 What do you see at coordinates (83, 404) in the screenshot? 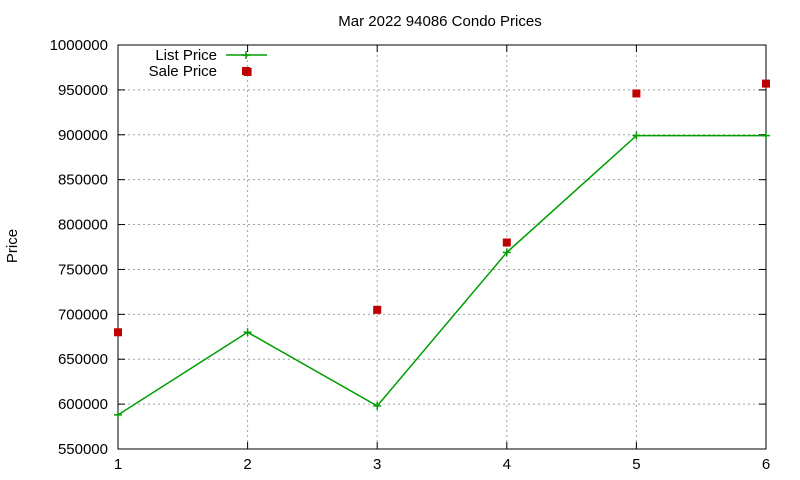
I see `y-tick-label: 600000` at bounding box center [83, 404].